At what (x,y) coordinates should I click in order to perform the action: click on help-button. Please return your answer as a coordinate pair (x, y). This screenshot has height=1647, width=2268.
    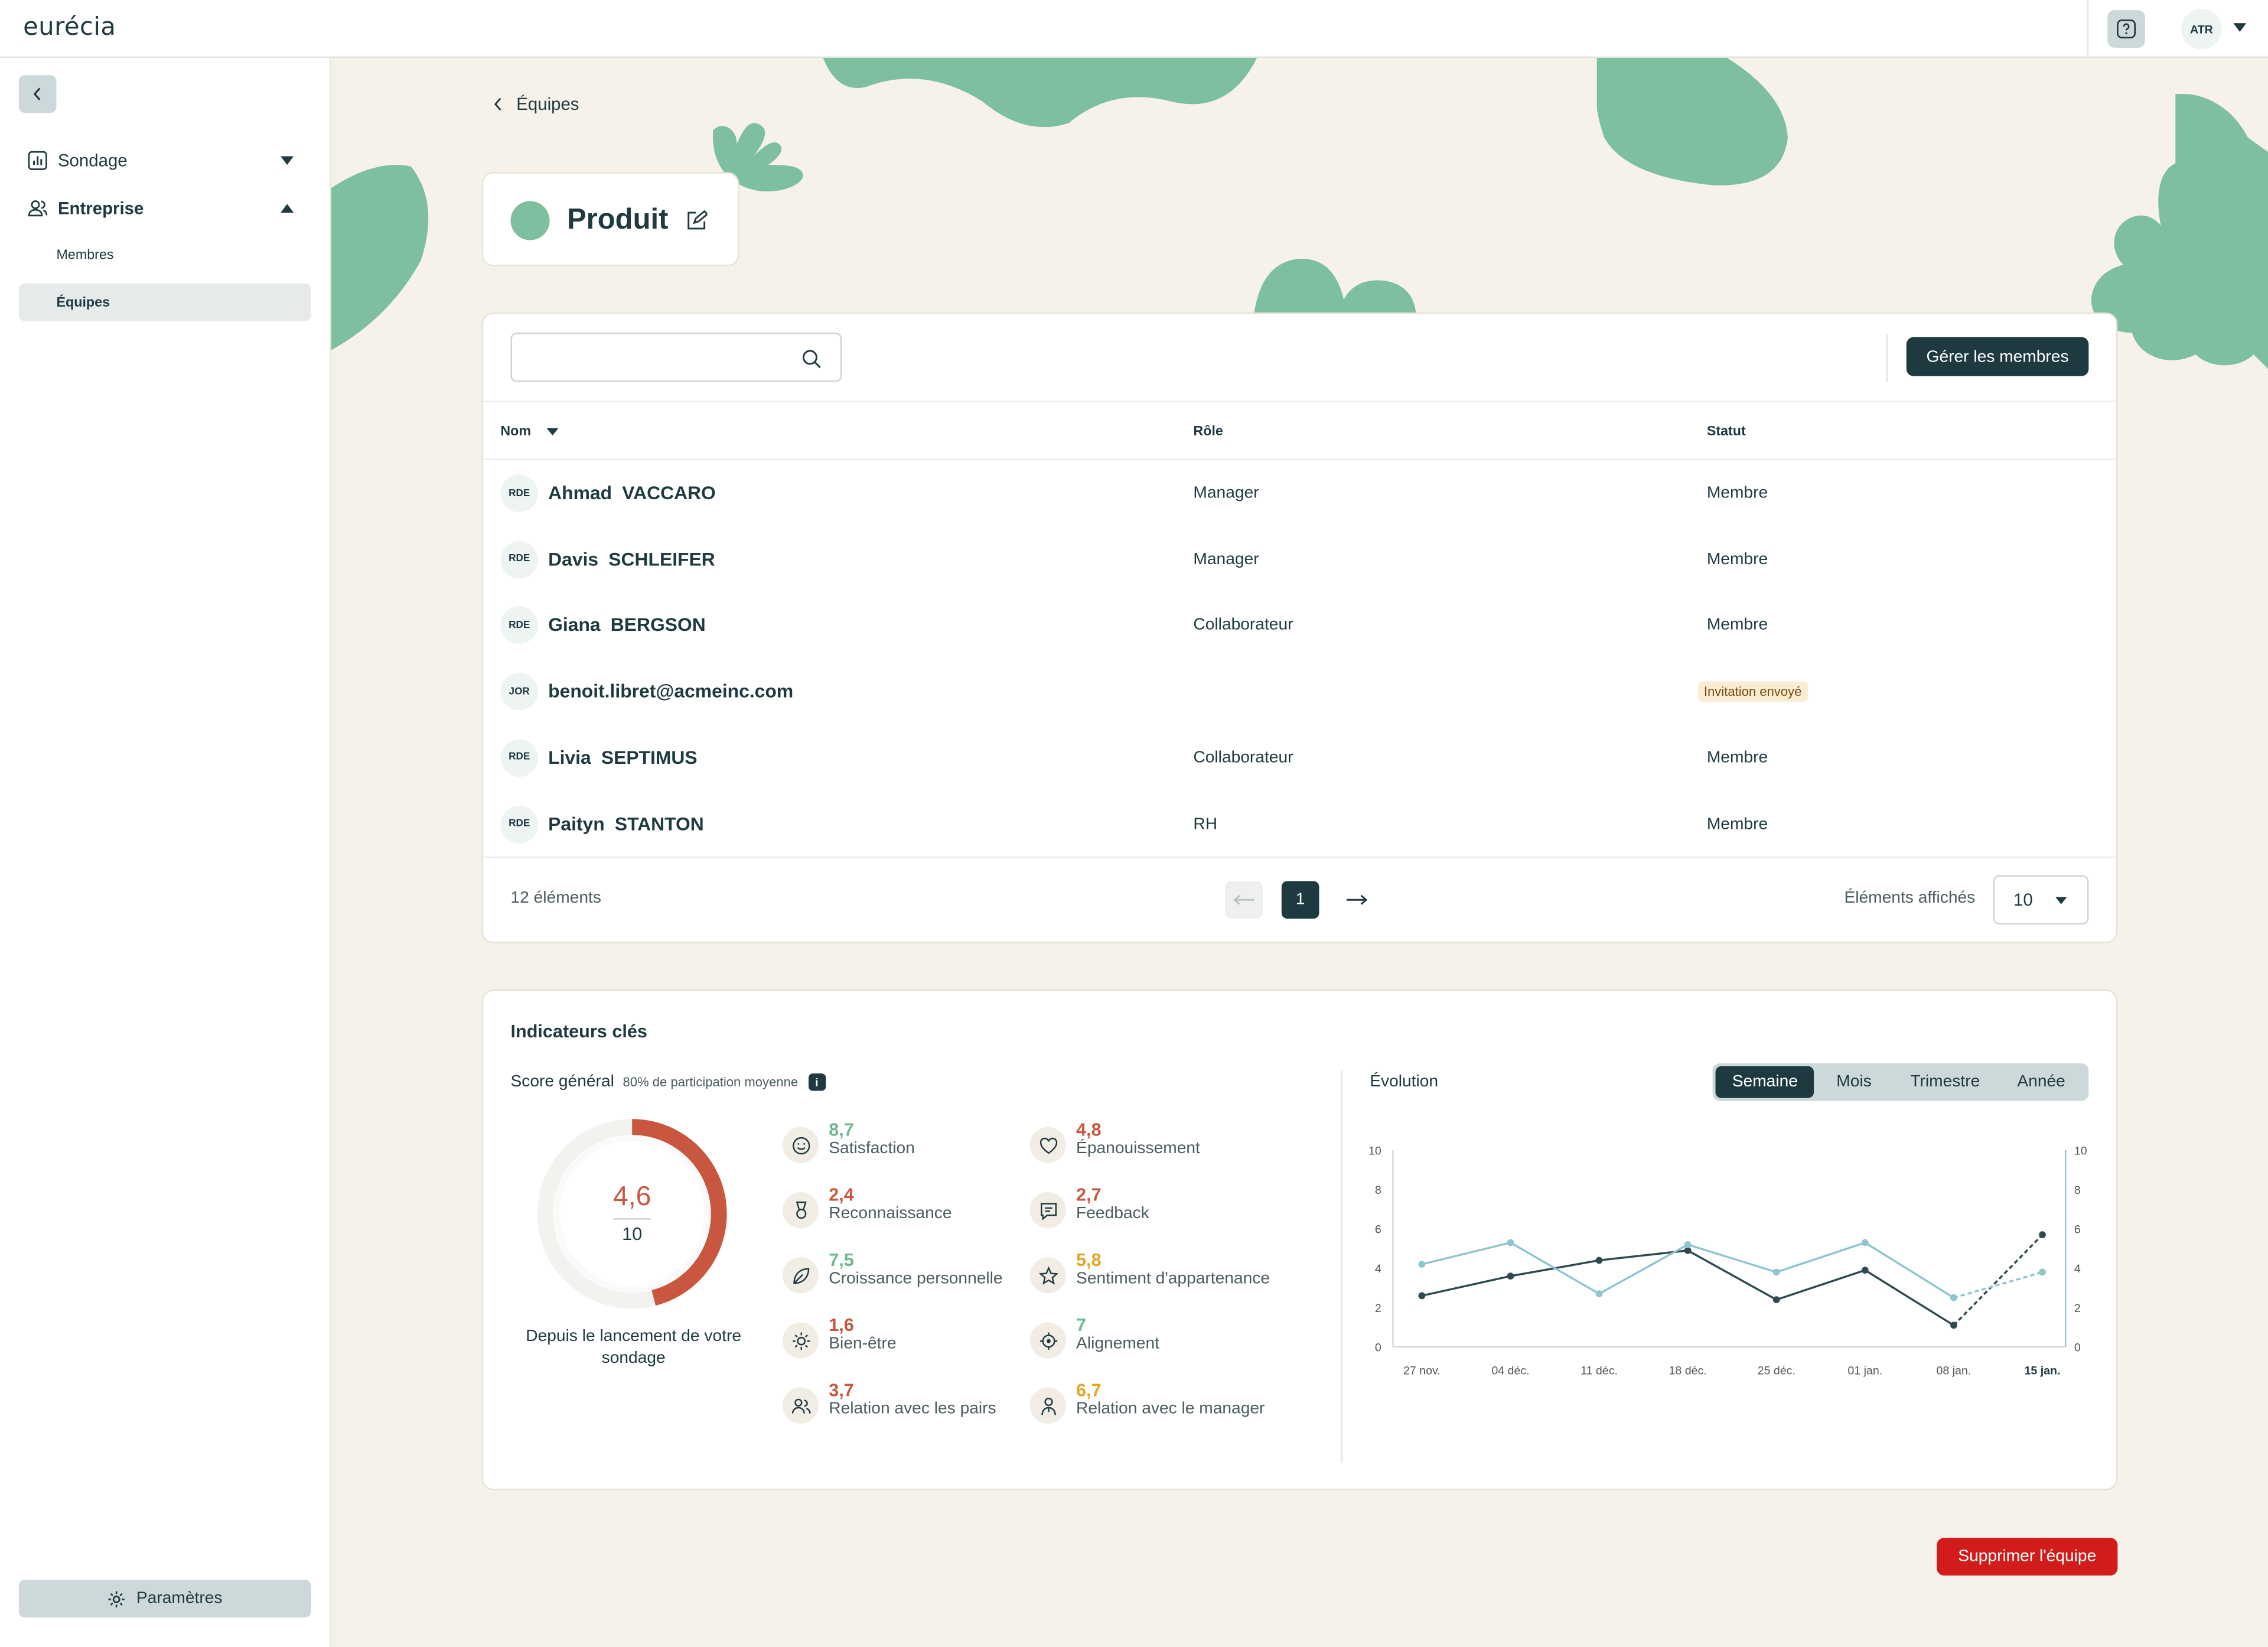
    Looking at the image, I should click on (2126, 29).